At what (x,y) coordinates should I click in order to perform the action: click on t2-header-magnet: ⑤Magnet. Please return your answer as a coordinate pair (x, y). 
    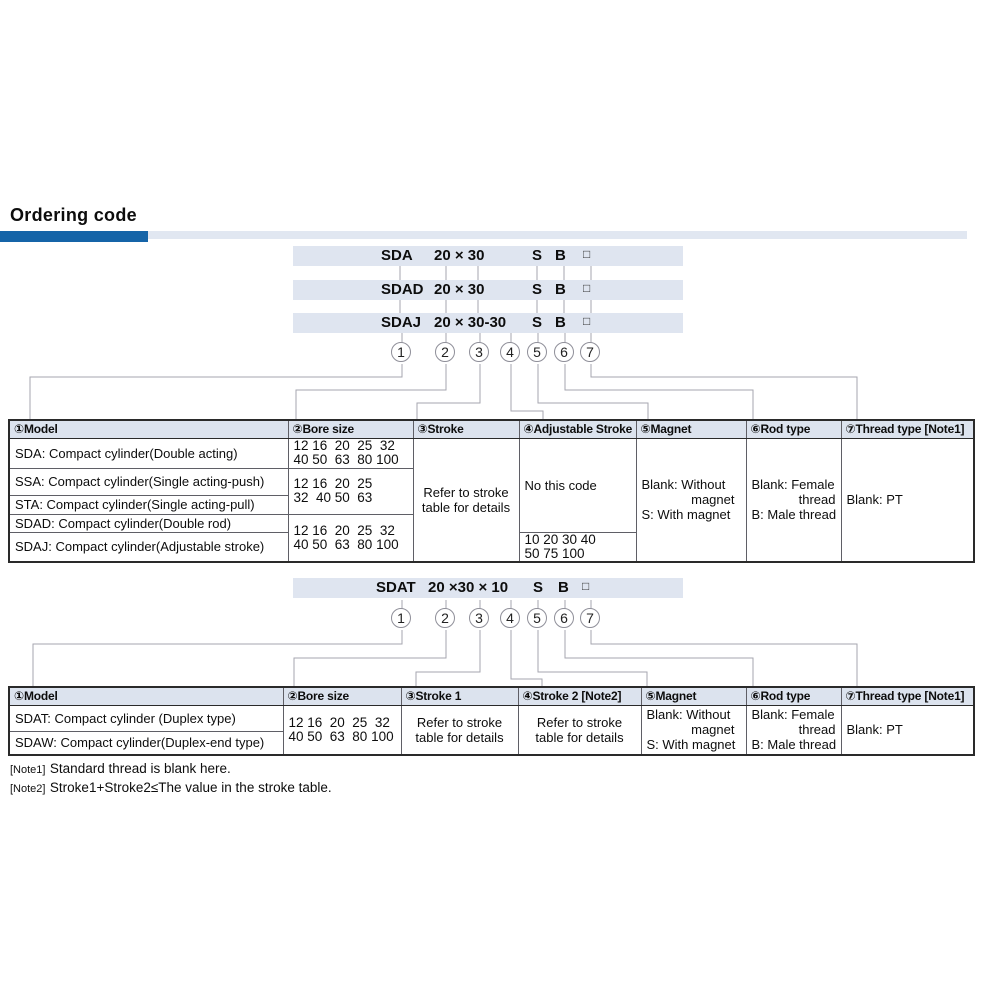
    Looking at the image, I should click on (693, 696).